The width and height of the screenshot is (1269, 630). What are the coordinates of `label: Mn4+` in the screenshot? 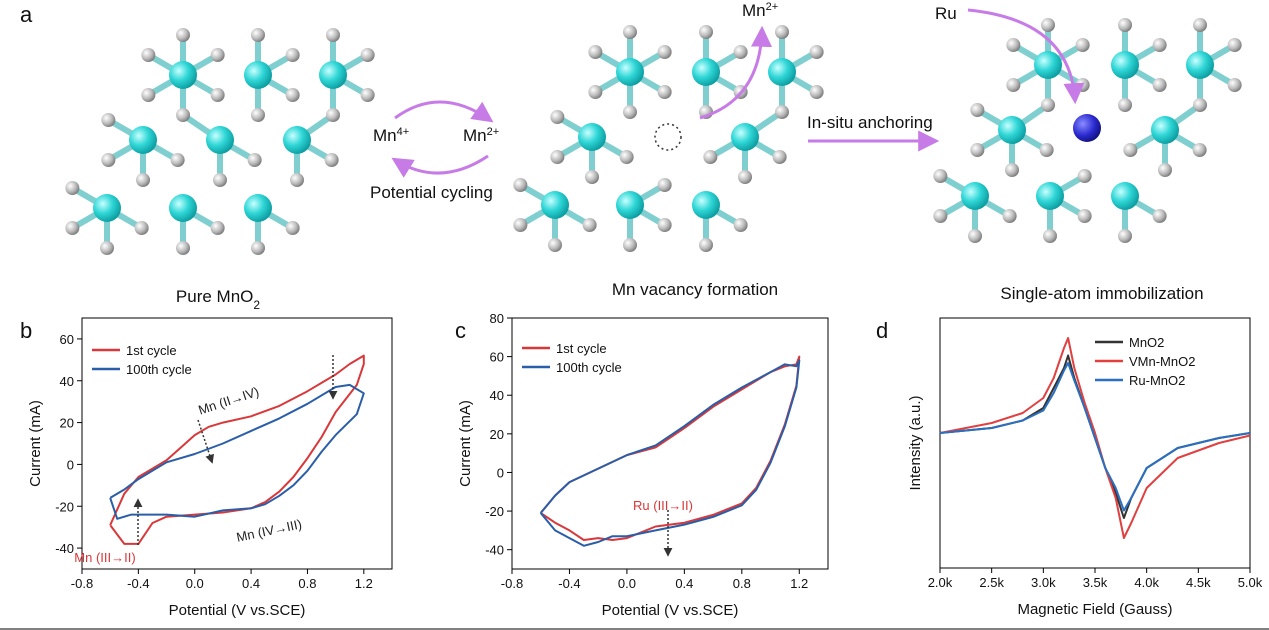 It's located at (391, 135).